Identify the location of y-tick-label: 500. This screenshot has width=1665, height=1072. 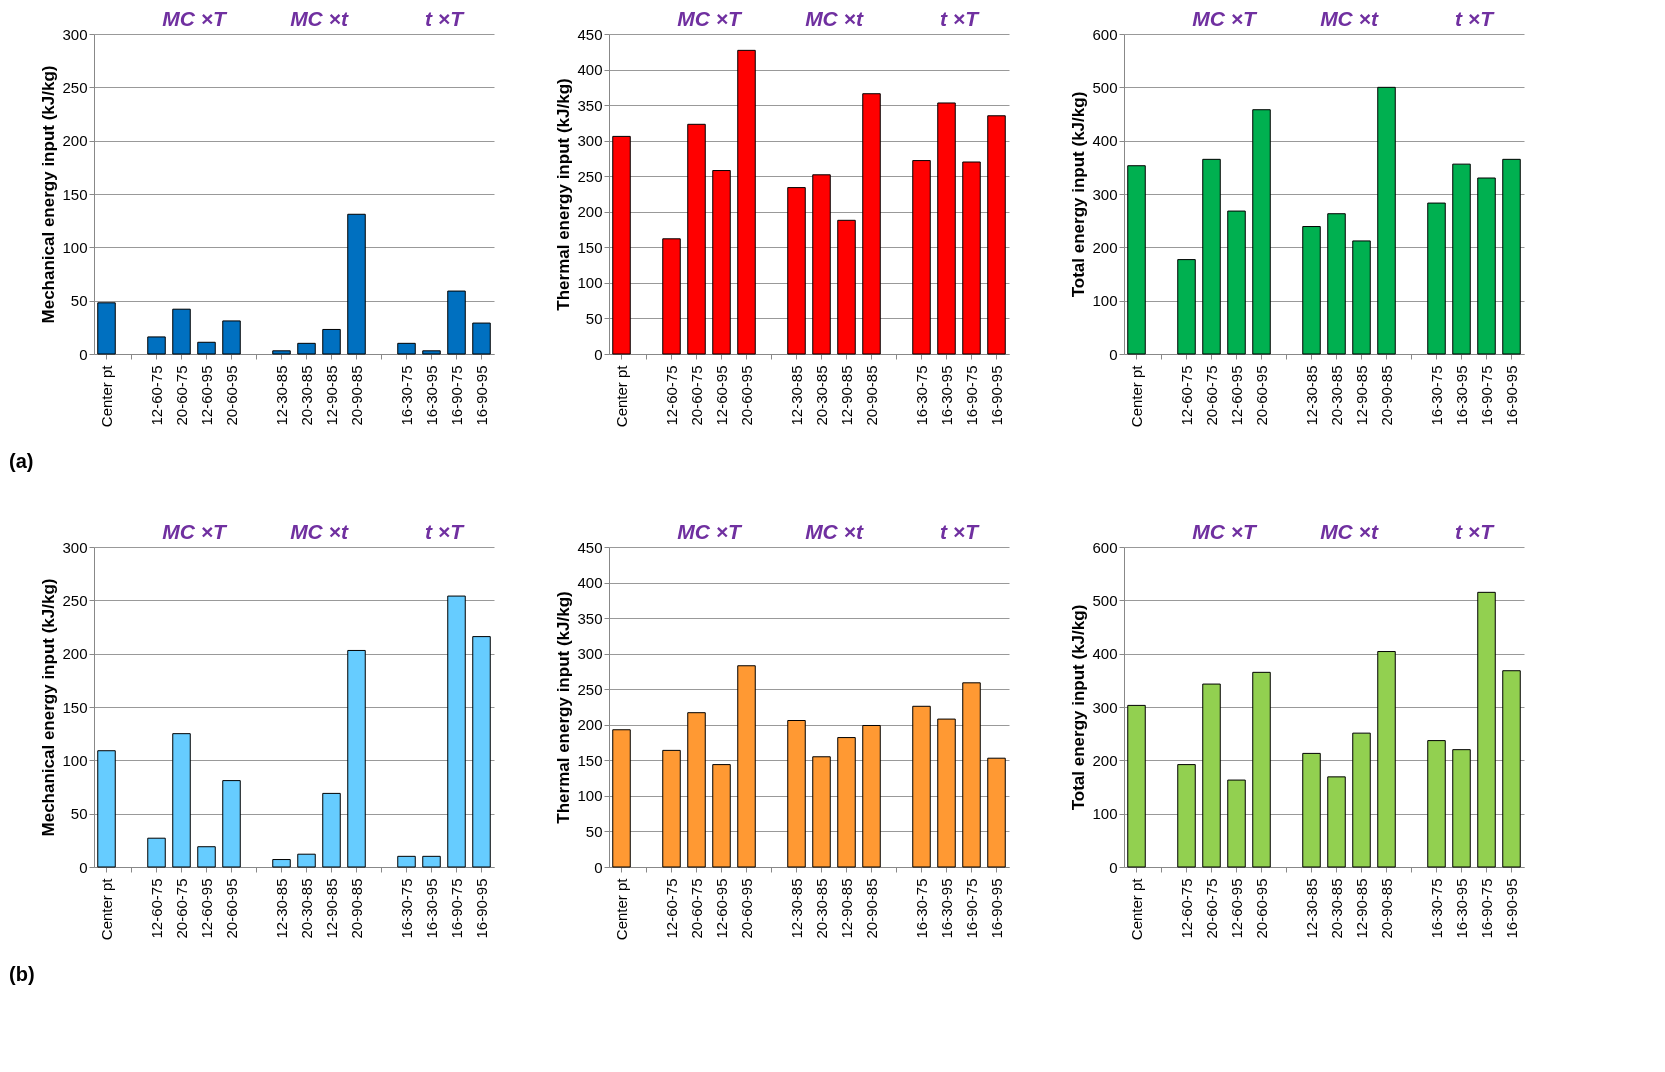
(1105, 600).